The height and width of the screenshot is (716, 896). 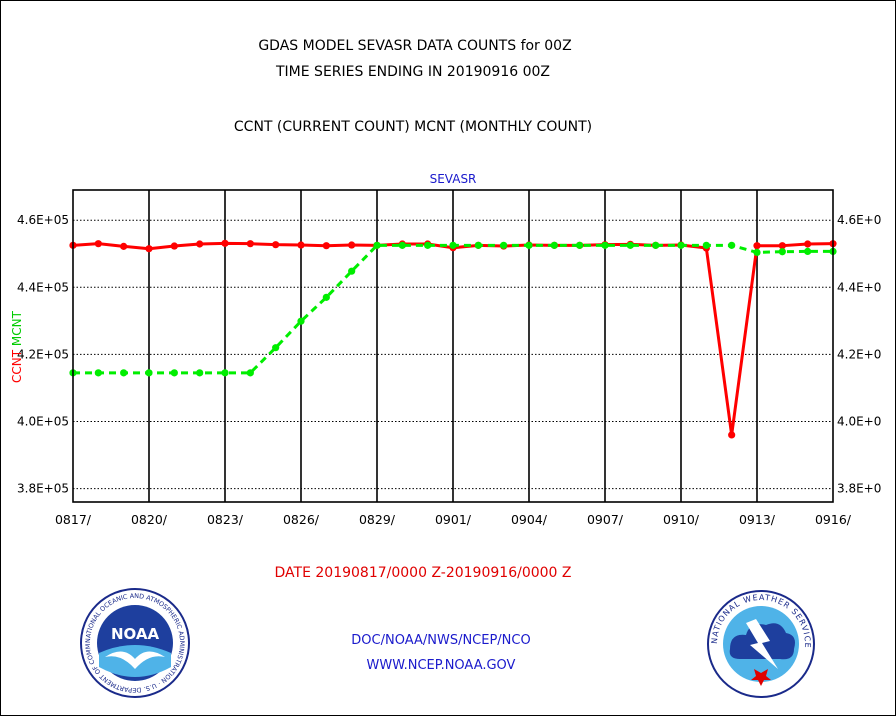 I want to click on org-label: DOC/NOAA/NWS/NCEP/NCO, so click(x=441, y=640).